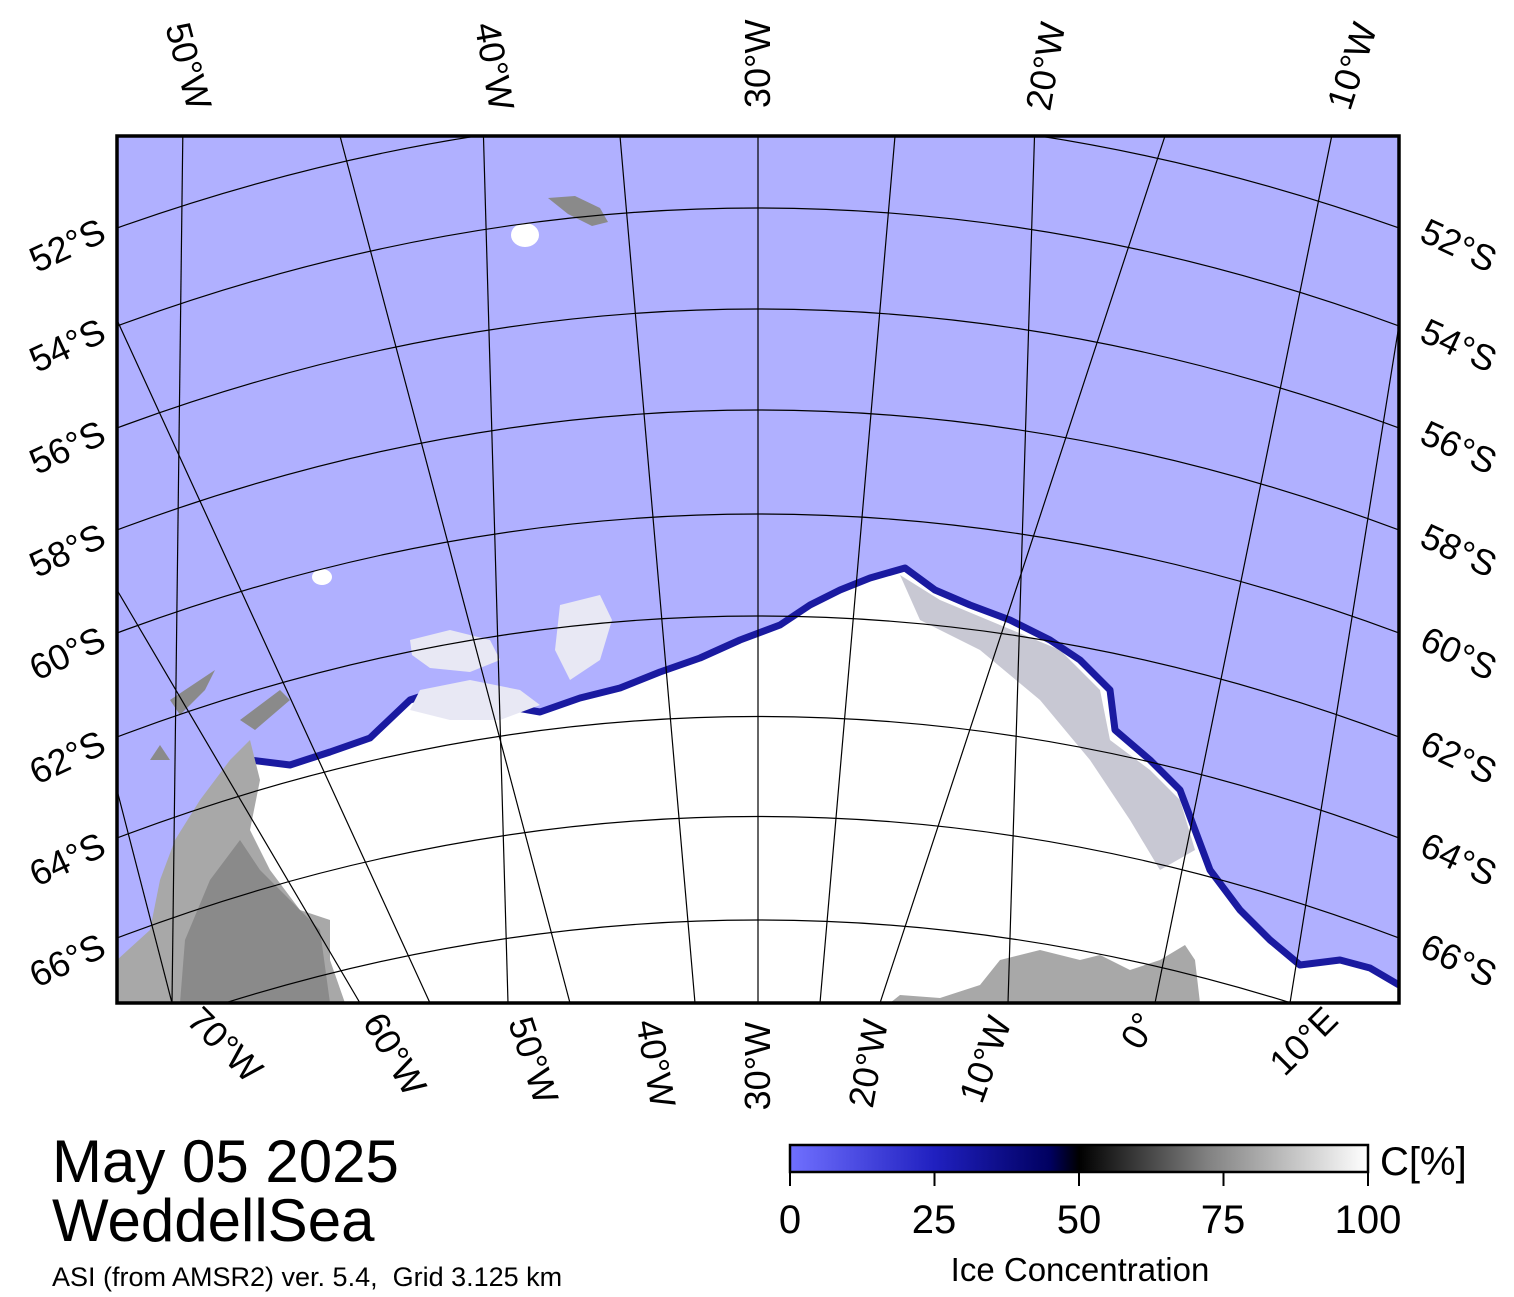 The height and width of the screenshot is (1297, 1514). What do you see at coordinates (213, 1220) in the screenshot?
I see `map-region-name: WeddellSea` at bounding box center [213, 1220].